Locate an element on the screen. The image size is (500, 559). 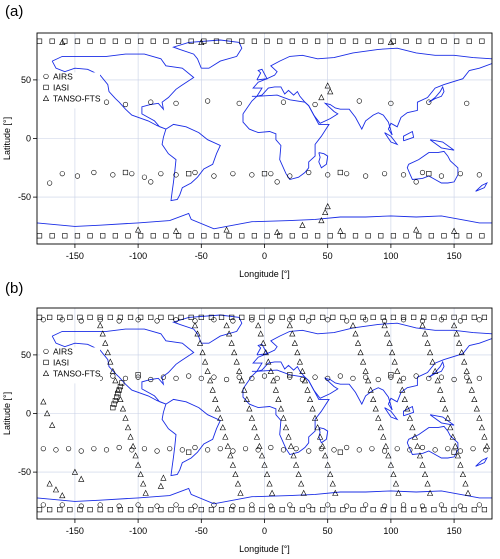
x-tick-label: 150 is located at coordinates (454, 531).